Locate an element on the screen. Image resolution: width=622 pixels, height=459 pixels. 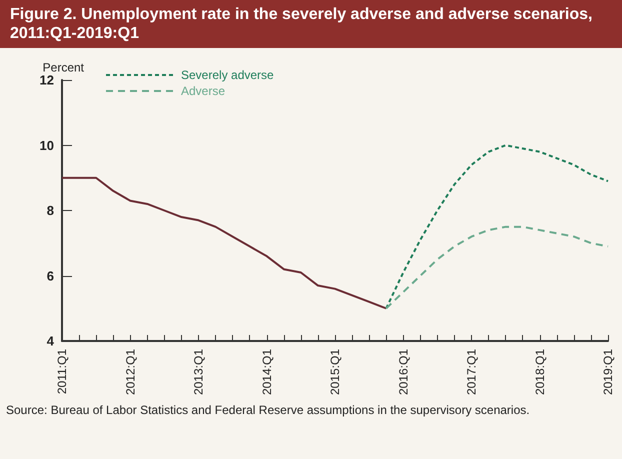
text: Severely adverse is located at coordinates (227, 75).